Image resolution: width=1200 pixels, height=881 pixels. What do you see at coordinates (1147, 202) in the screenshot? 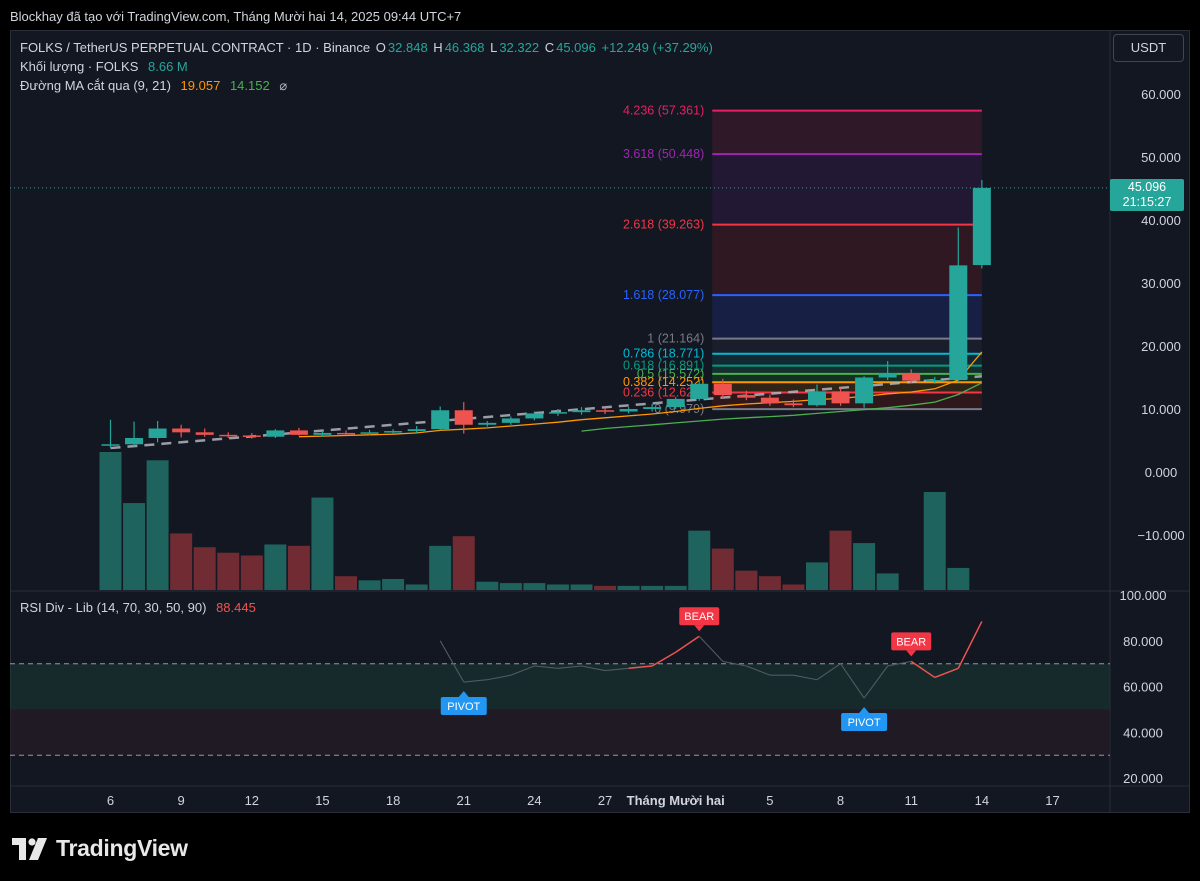
I see `countdown-value: 21:15:27` at bounding box center [1147, 202].